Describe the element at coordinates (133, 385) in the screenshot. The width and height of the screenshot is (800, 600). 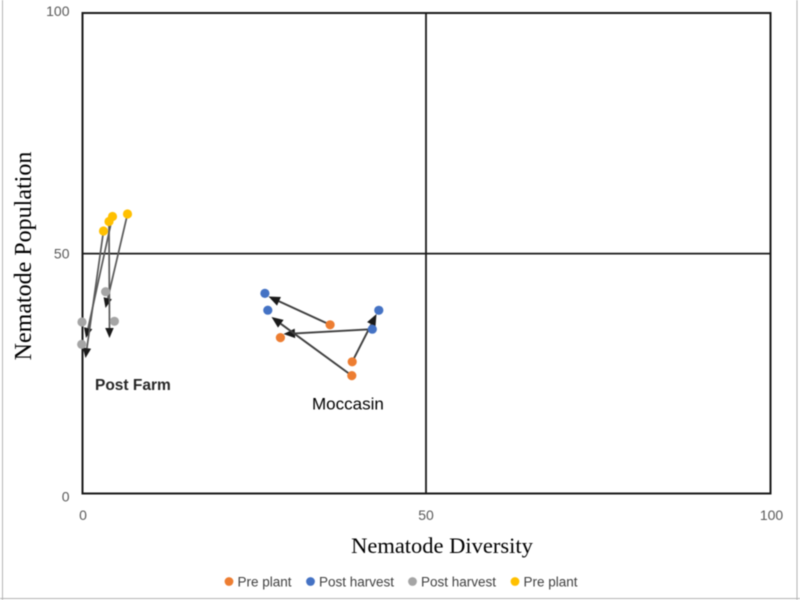
I see `svg-text: Post Farm` at that location.